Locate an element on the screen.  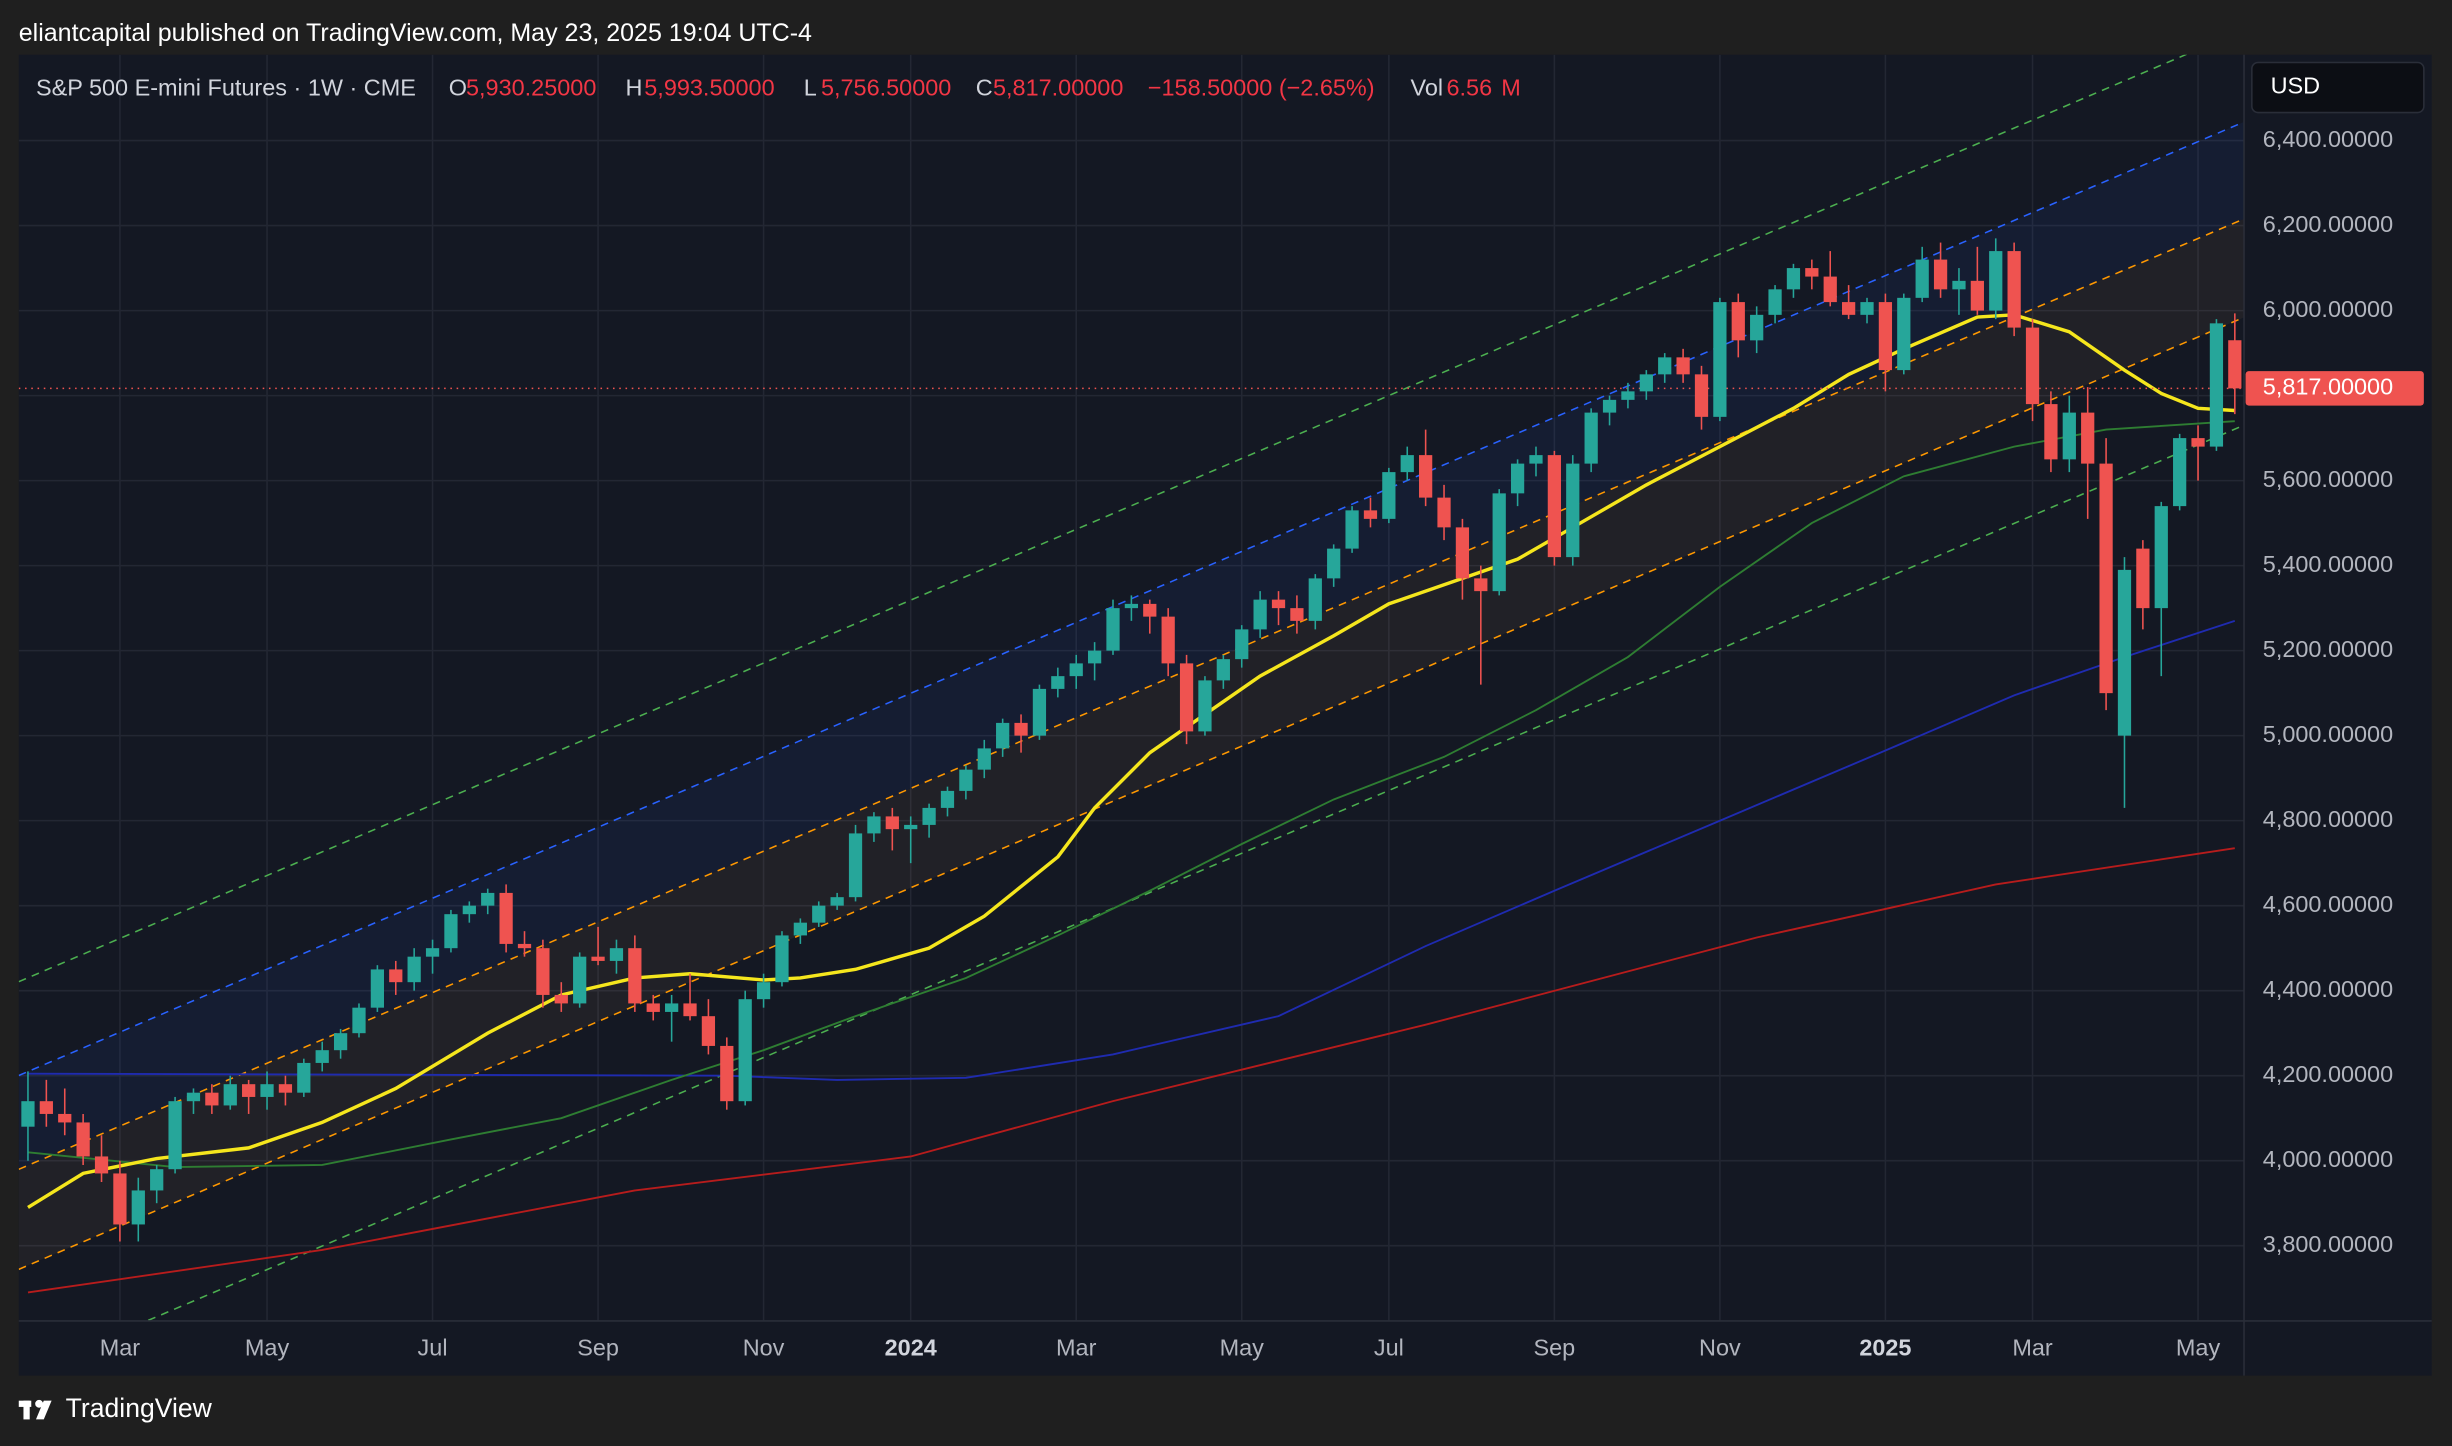
legend-value: 5,817.00000 is located at coordinates (1058, 87).